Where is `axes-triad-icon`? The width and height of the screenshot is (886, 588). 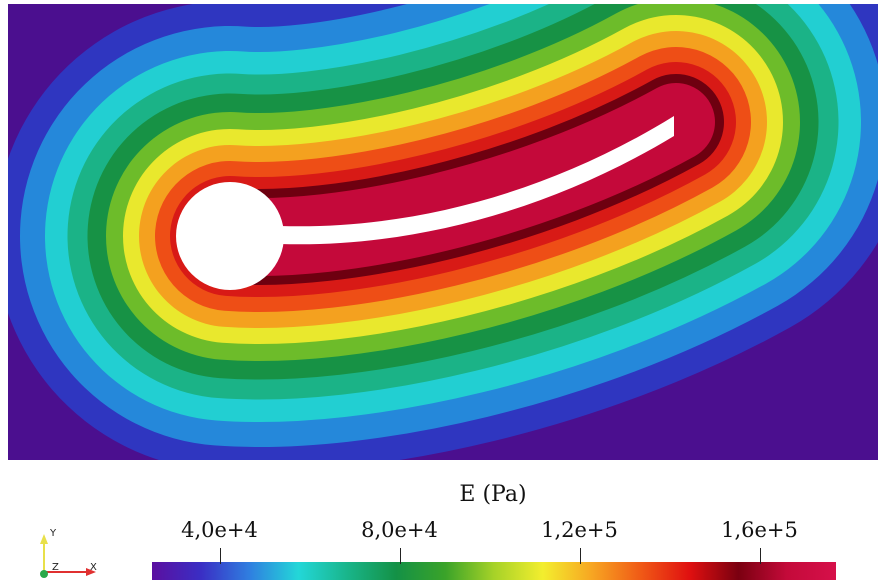 axes-triad-icon is located at coordinates (68, 556).